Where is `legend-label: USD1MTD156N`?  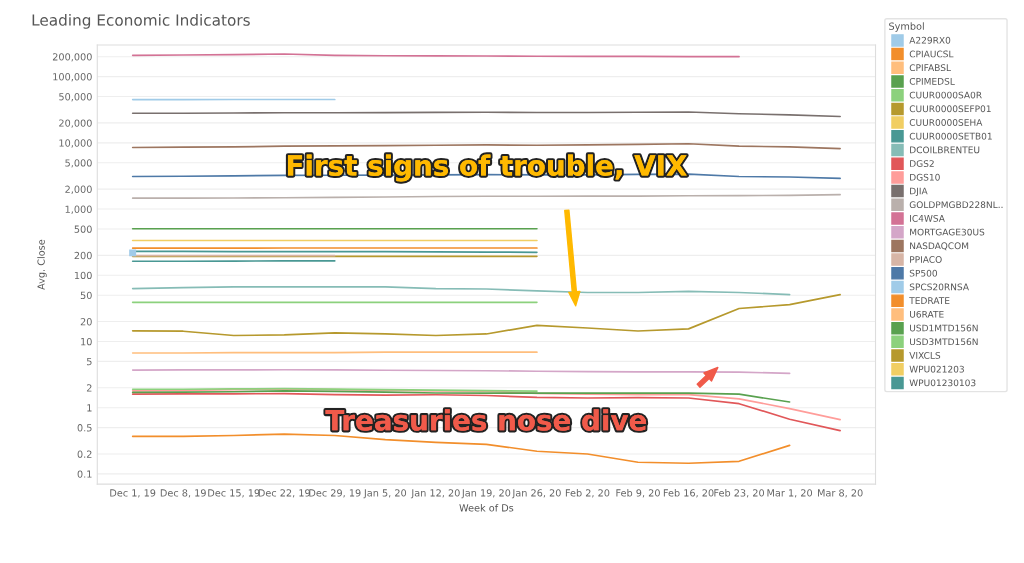 legend-label: USD1MTD156N is located at coordinates (944, 328).